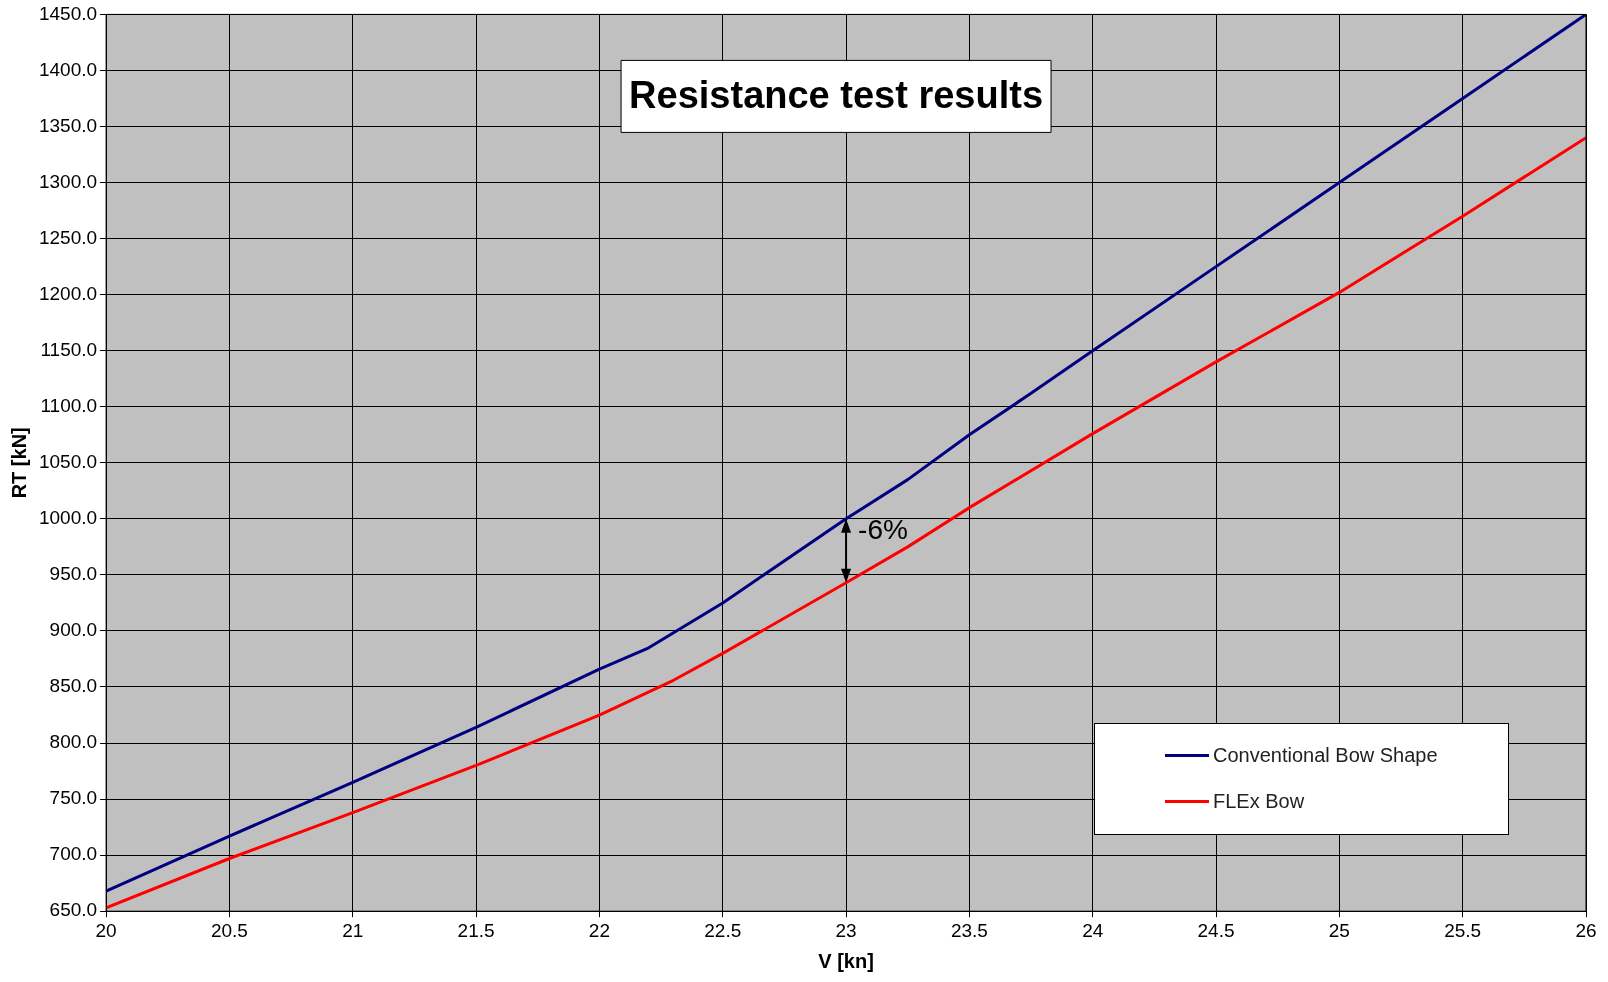  What do you see at coordinates (73, 854) in the screenshot?
I see `y-tick-label: 700.0` at bounding box center [73, 854].